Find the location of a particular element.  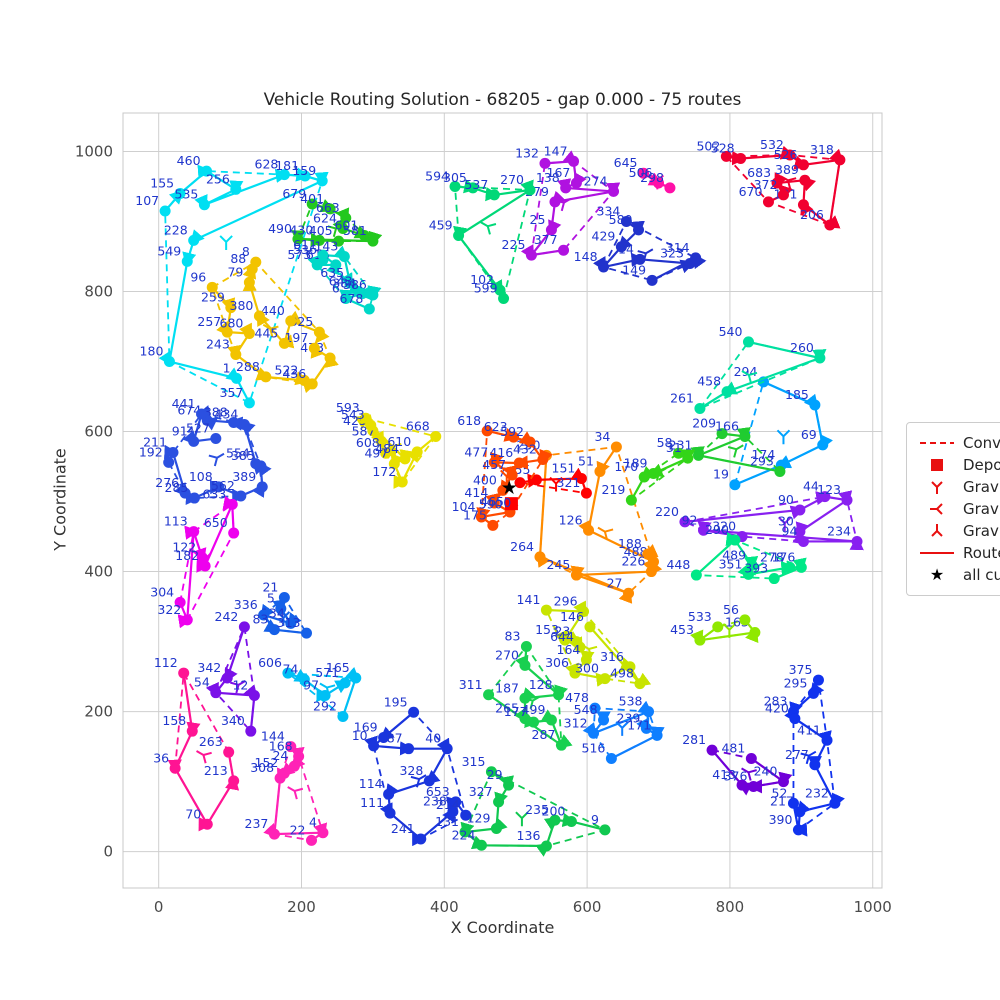

node-label: 237 is located at coordinates (257, 823).